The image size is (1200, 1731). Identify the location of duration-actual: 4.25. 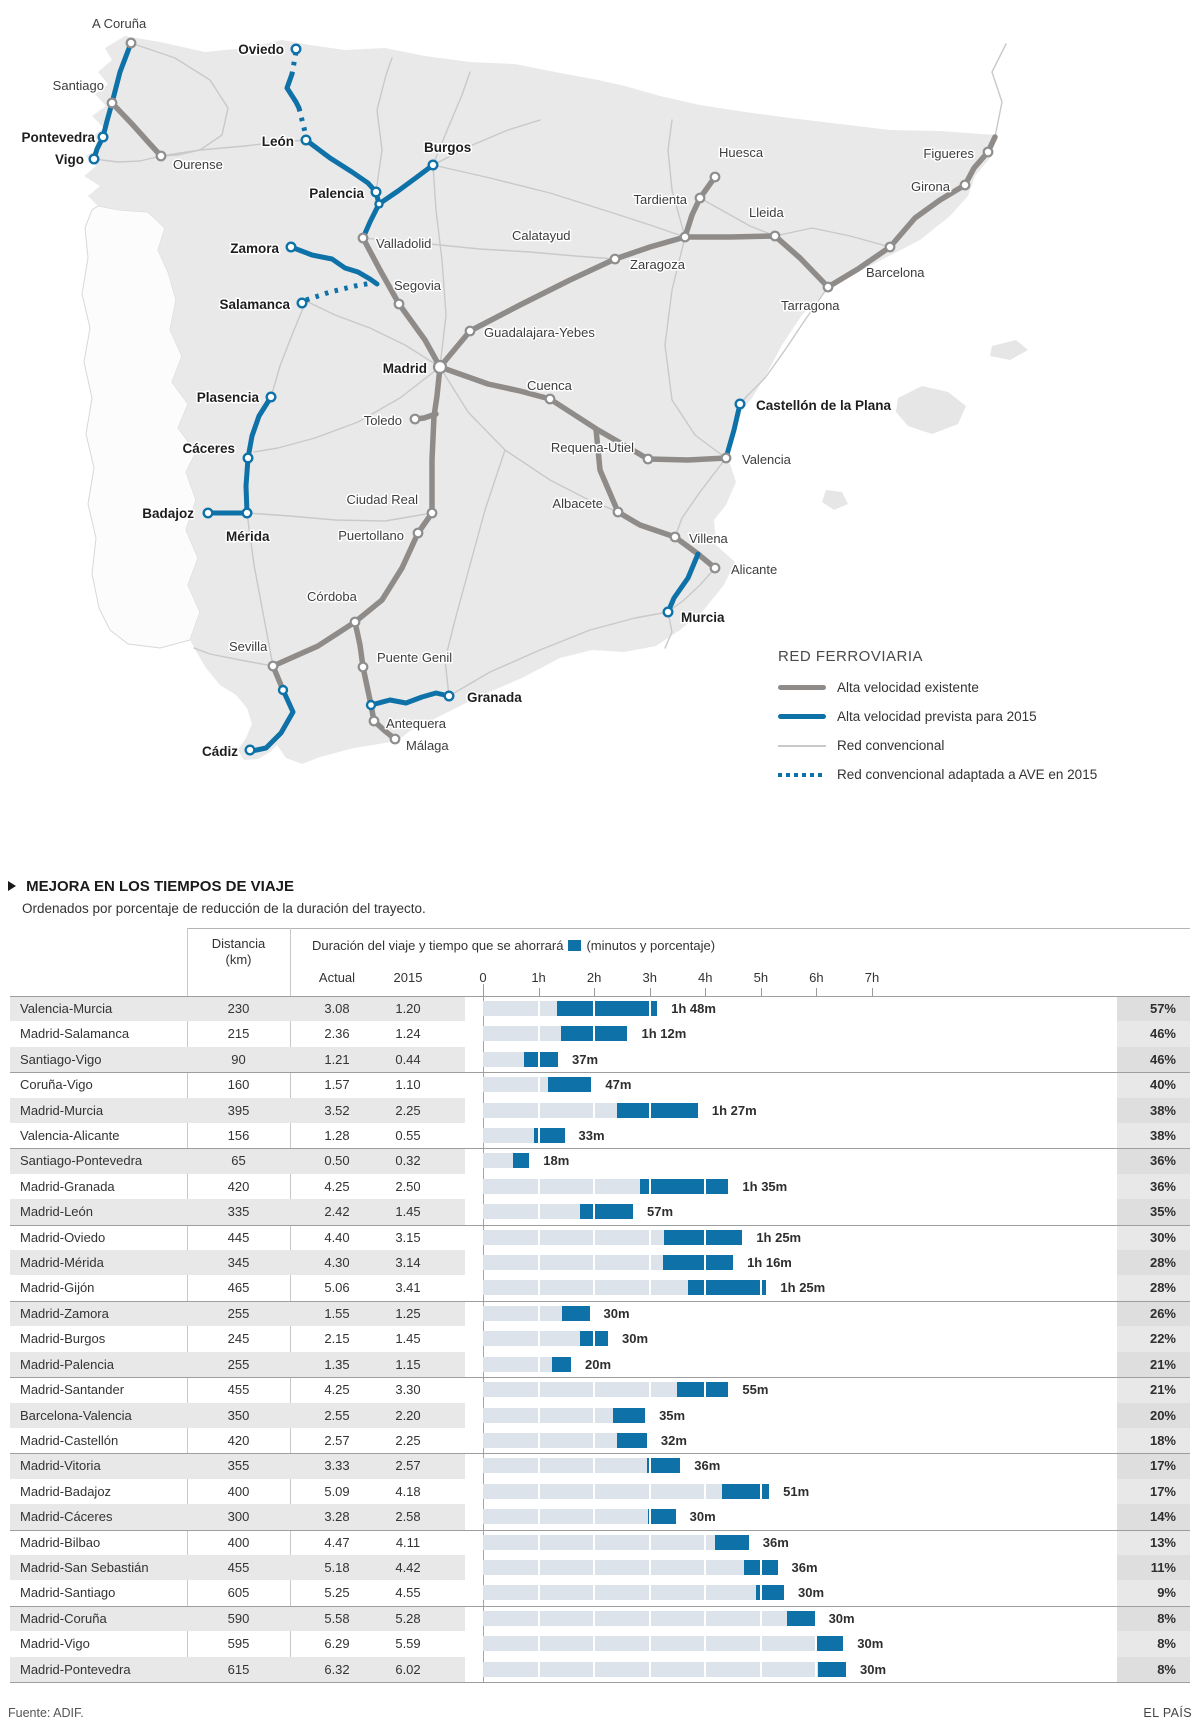
(337, 1390).